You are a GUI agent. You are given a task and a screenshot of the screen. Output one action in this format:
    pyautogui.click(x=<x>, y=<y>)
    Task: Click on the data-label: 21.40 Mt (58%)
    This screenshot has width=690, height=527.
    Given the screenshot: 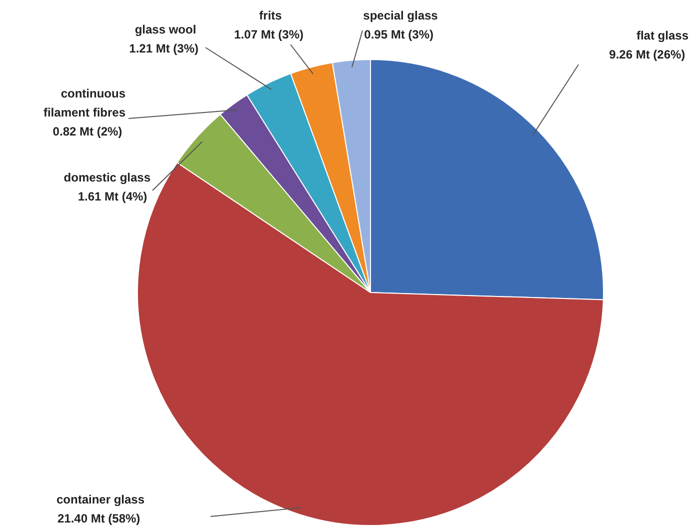 What is the action you would take?
    pyautogui.click(x=98, y=518)
    